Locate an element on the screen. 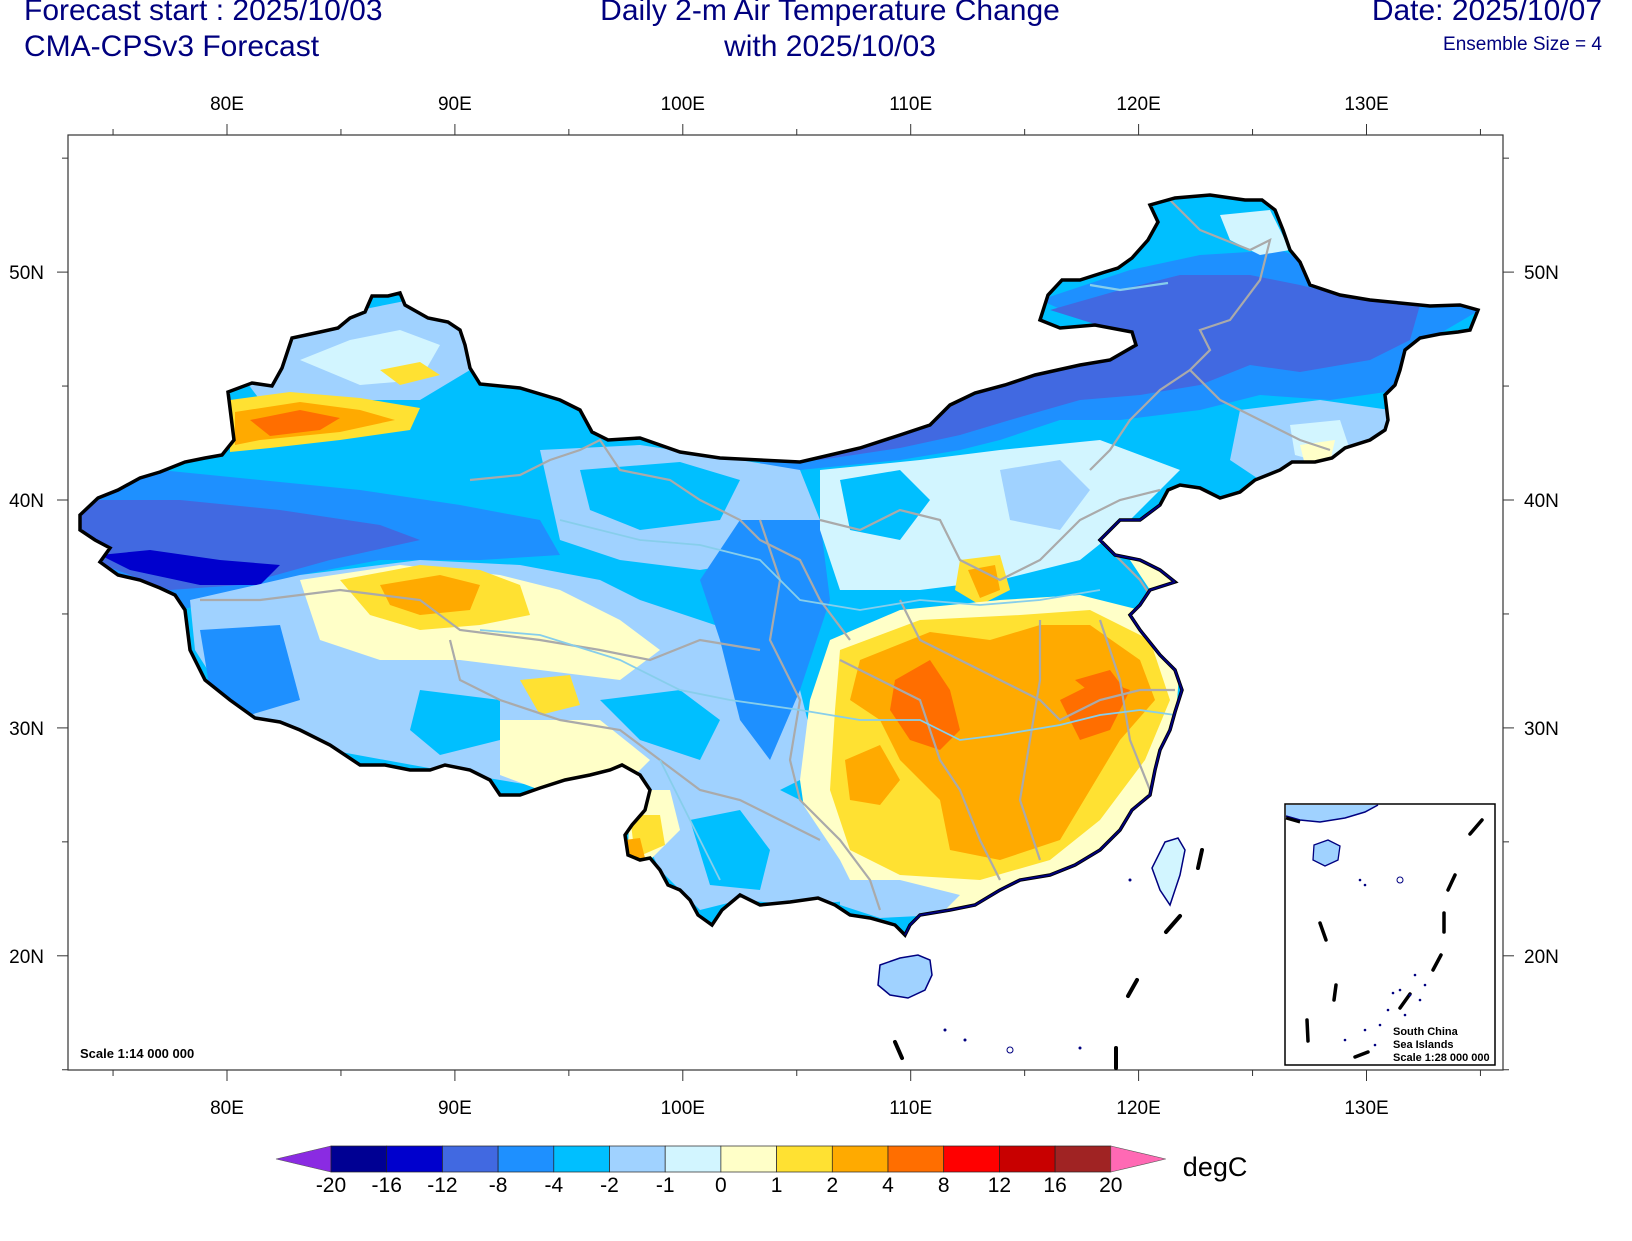 Image resolution: width=1632 pixels, height=1241 pixels. colorbar-tick-label: 20 is located at coordinates (1110, 1185).